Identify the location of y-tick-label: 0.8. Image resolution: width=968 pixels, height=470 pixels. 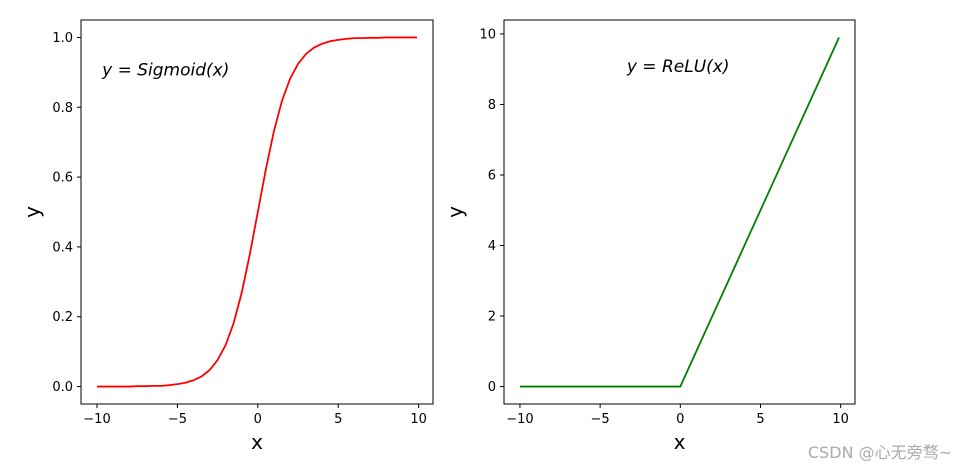
(62, 108).